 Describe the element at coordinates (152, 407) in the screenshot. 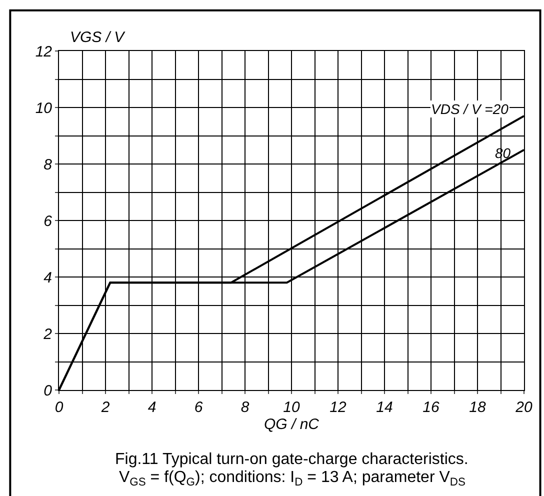

I see `x-tick-label: 4` at that location.